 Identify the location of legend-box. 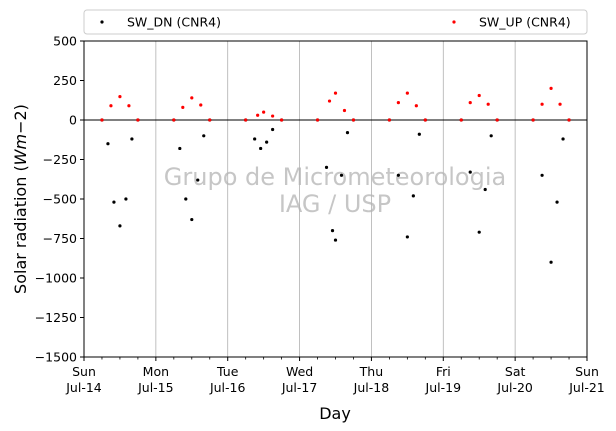
(335, 22).